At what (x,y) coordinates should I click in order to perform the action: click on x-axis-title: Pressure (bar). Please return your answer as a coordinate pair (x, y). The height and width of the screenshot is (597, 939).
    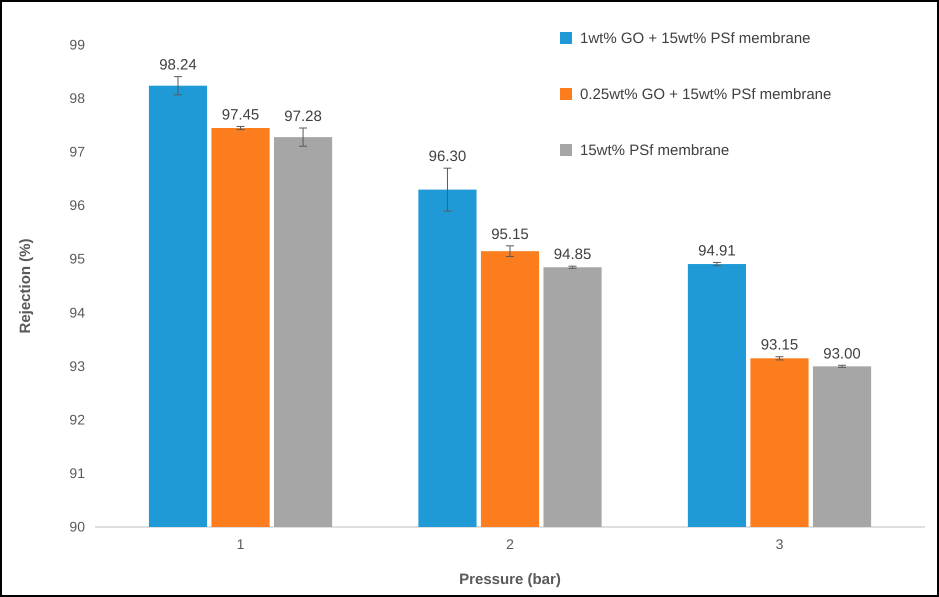
    Looking at the image, I should click on (510, 579).